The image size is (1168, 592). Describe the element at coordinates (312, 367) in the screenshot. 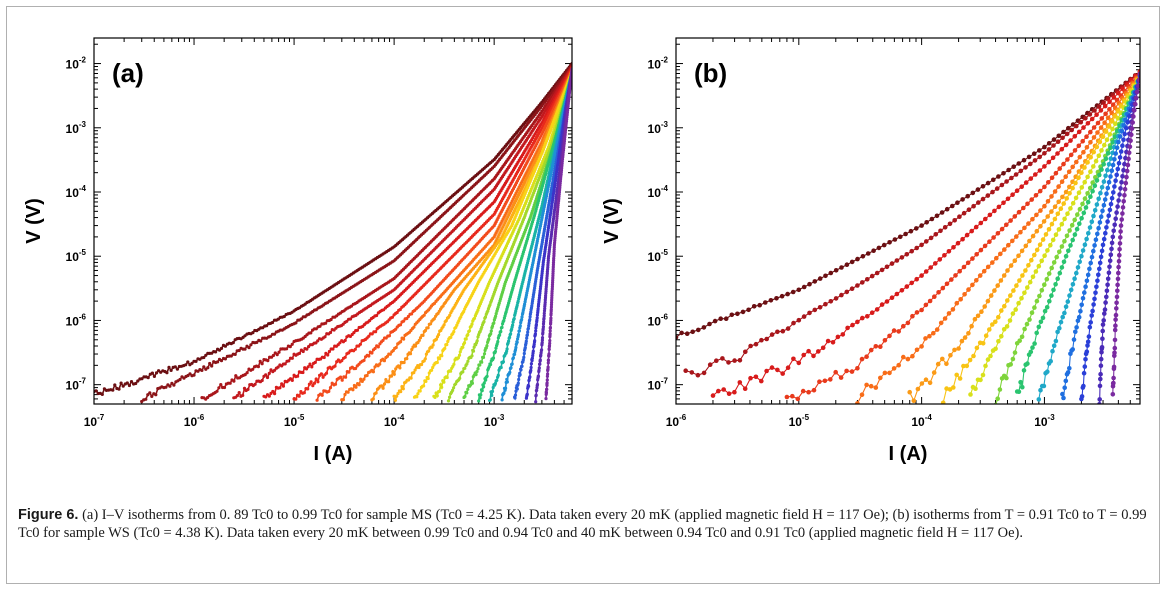

I see `panel-a-series-5-point` at that location.